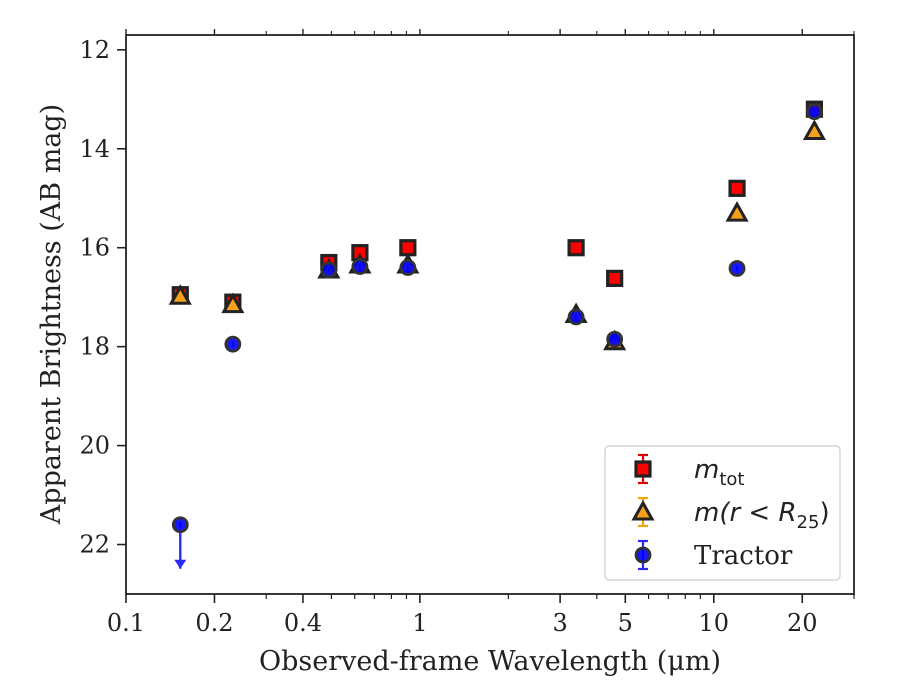 The image size is (900, 700). I want to click on y-tick-label: 20, so click(94, 446).